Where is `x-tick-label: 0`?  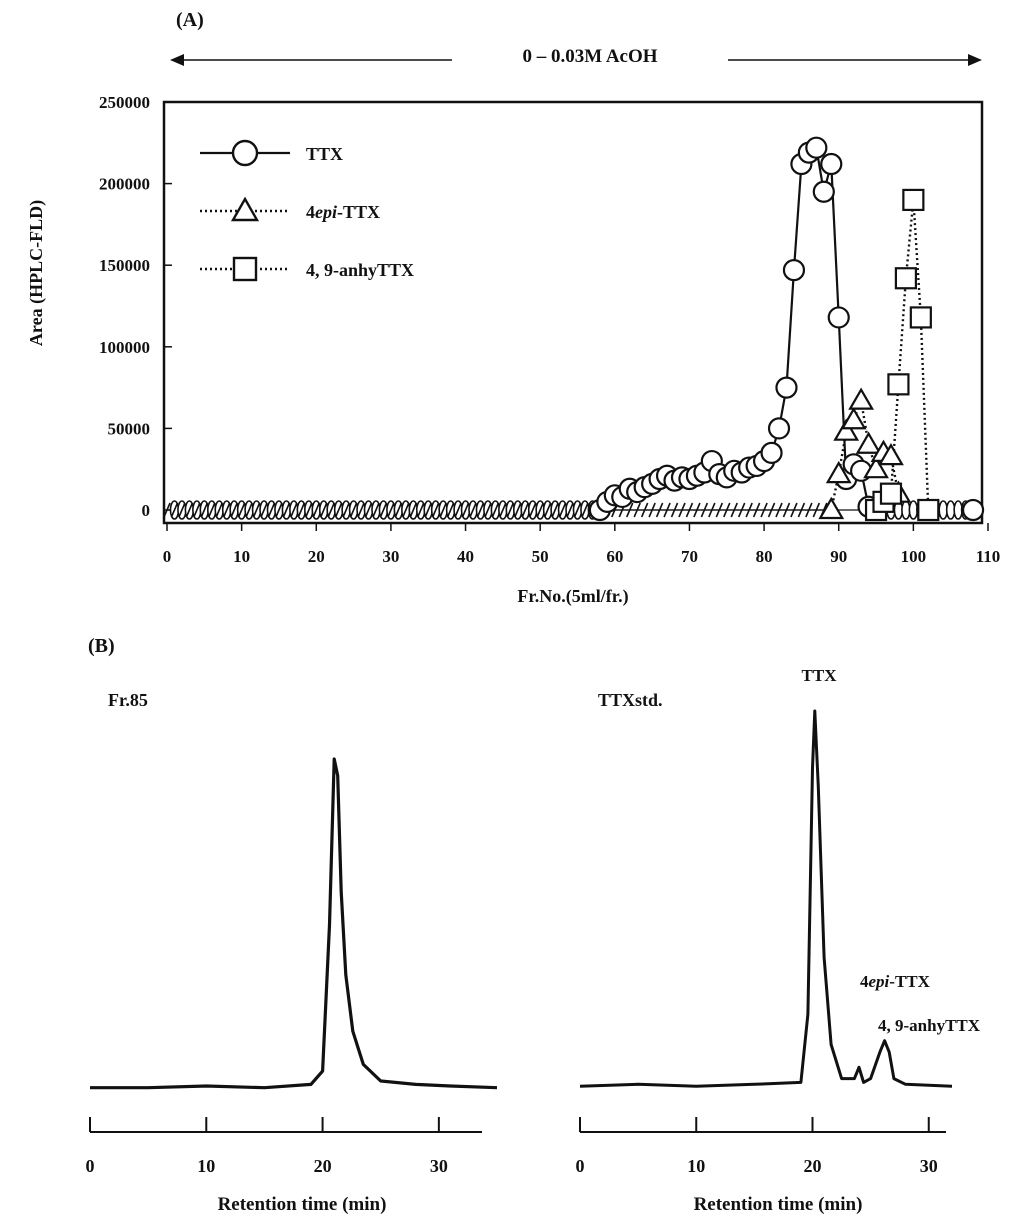
x-tick-label: 0 is located at coordinates (167, 556).